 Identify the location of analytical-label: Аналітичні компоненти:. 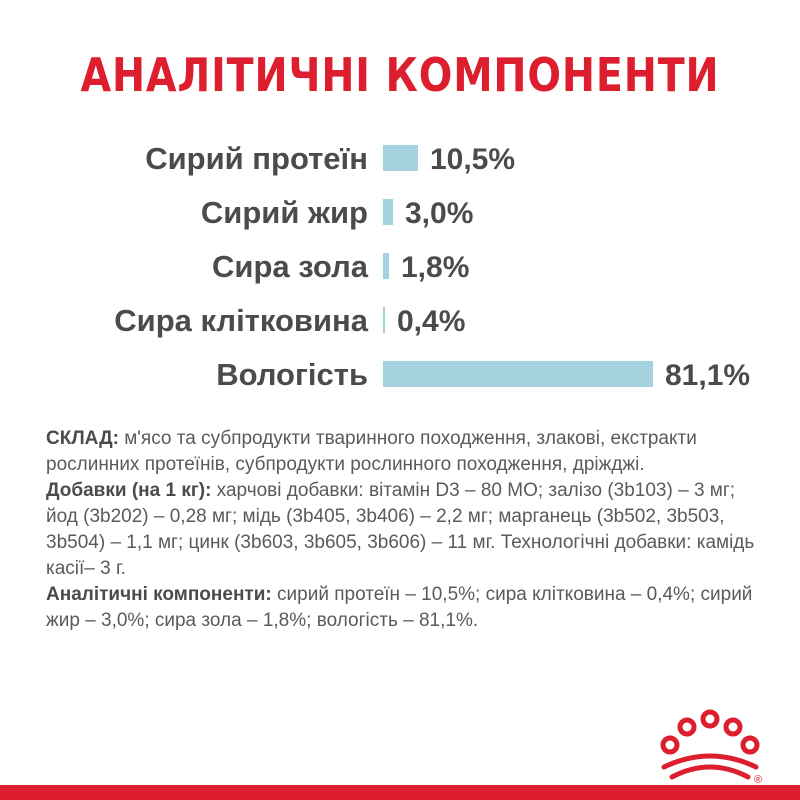
(159, 594).